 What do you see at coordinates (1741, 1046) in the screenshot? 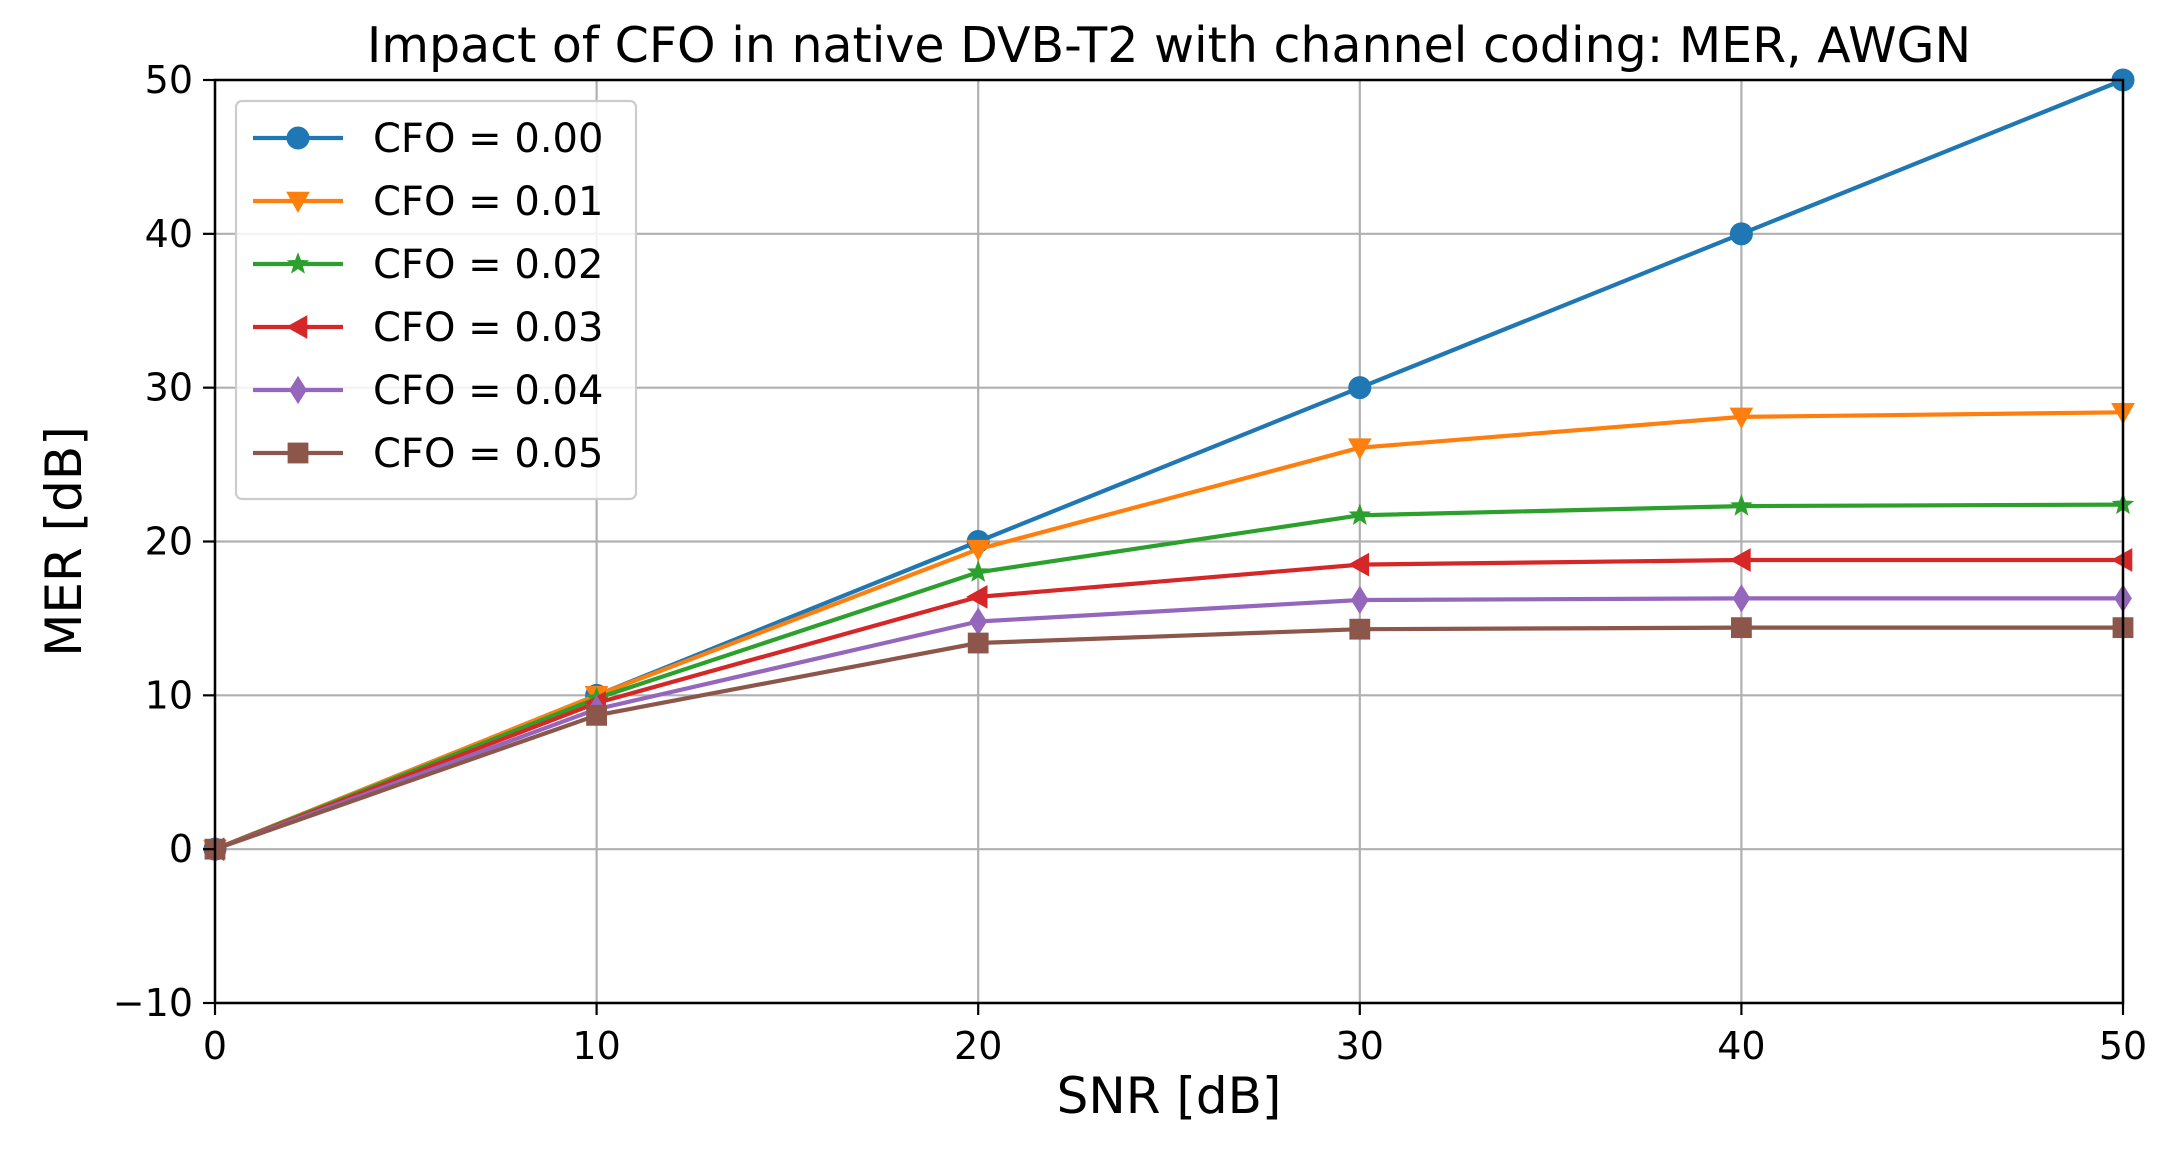
I see `x-tick-label: 40` at bounding box center [1741, 1046].